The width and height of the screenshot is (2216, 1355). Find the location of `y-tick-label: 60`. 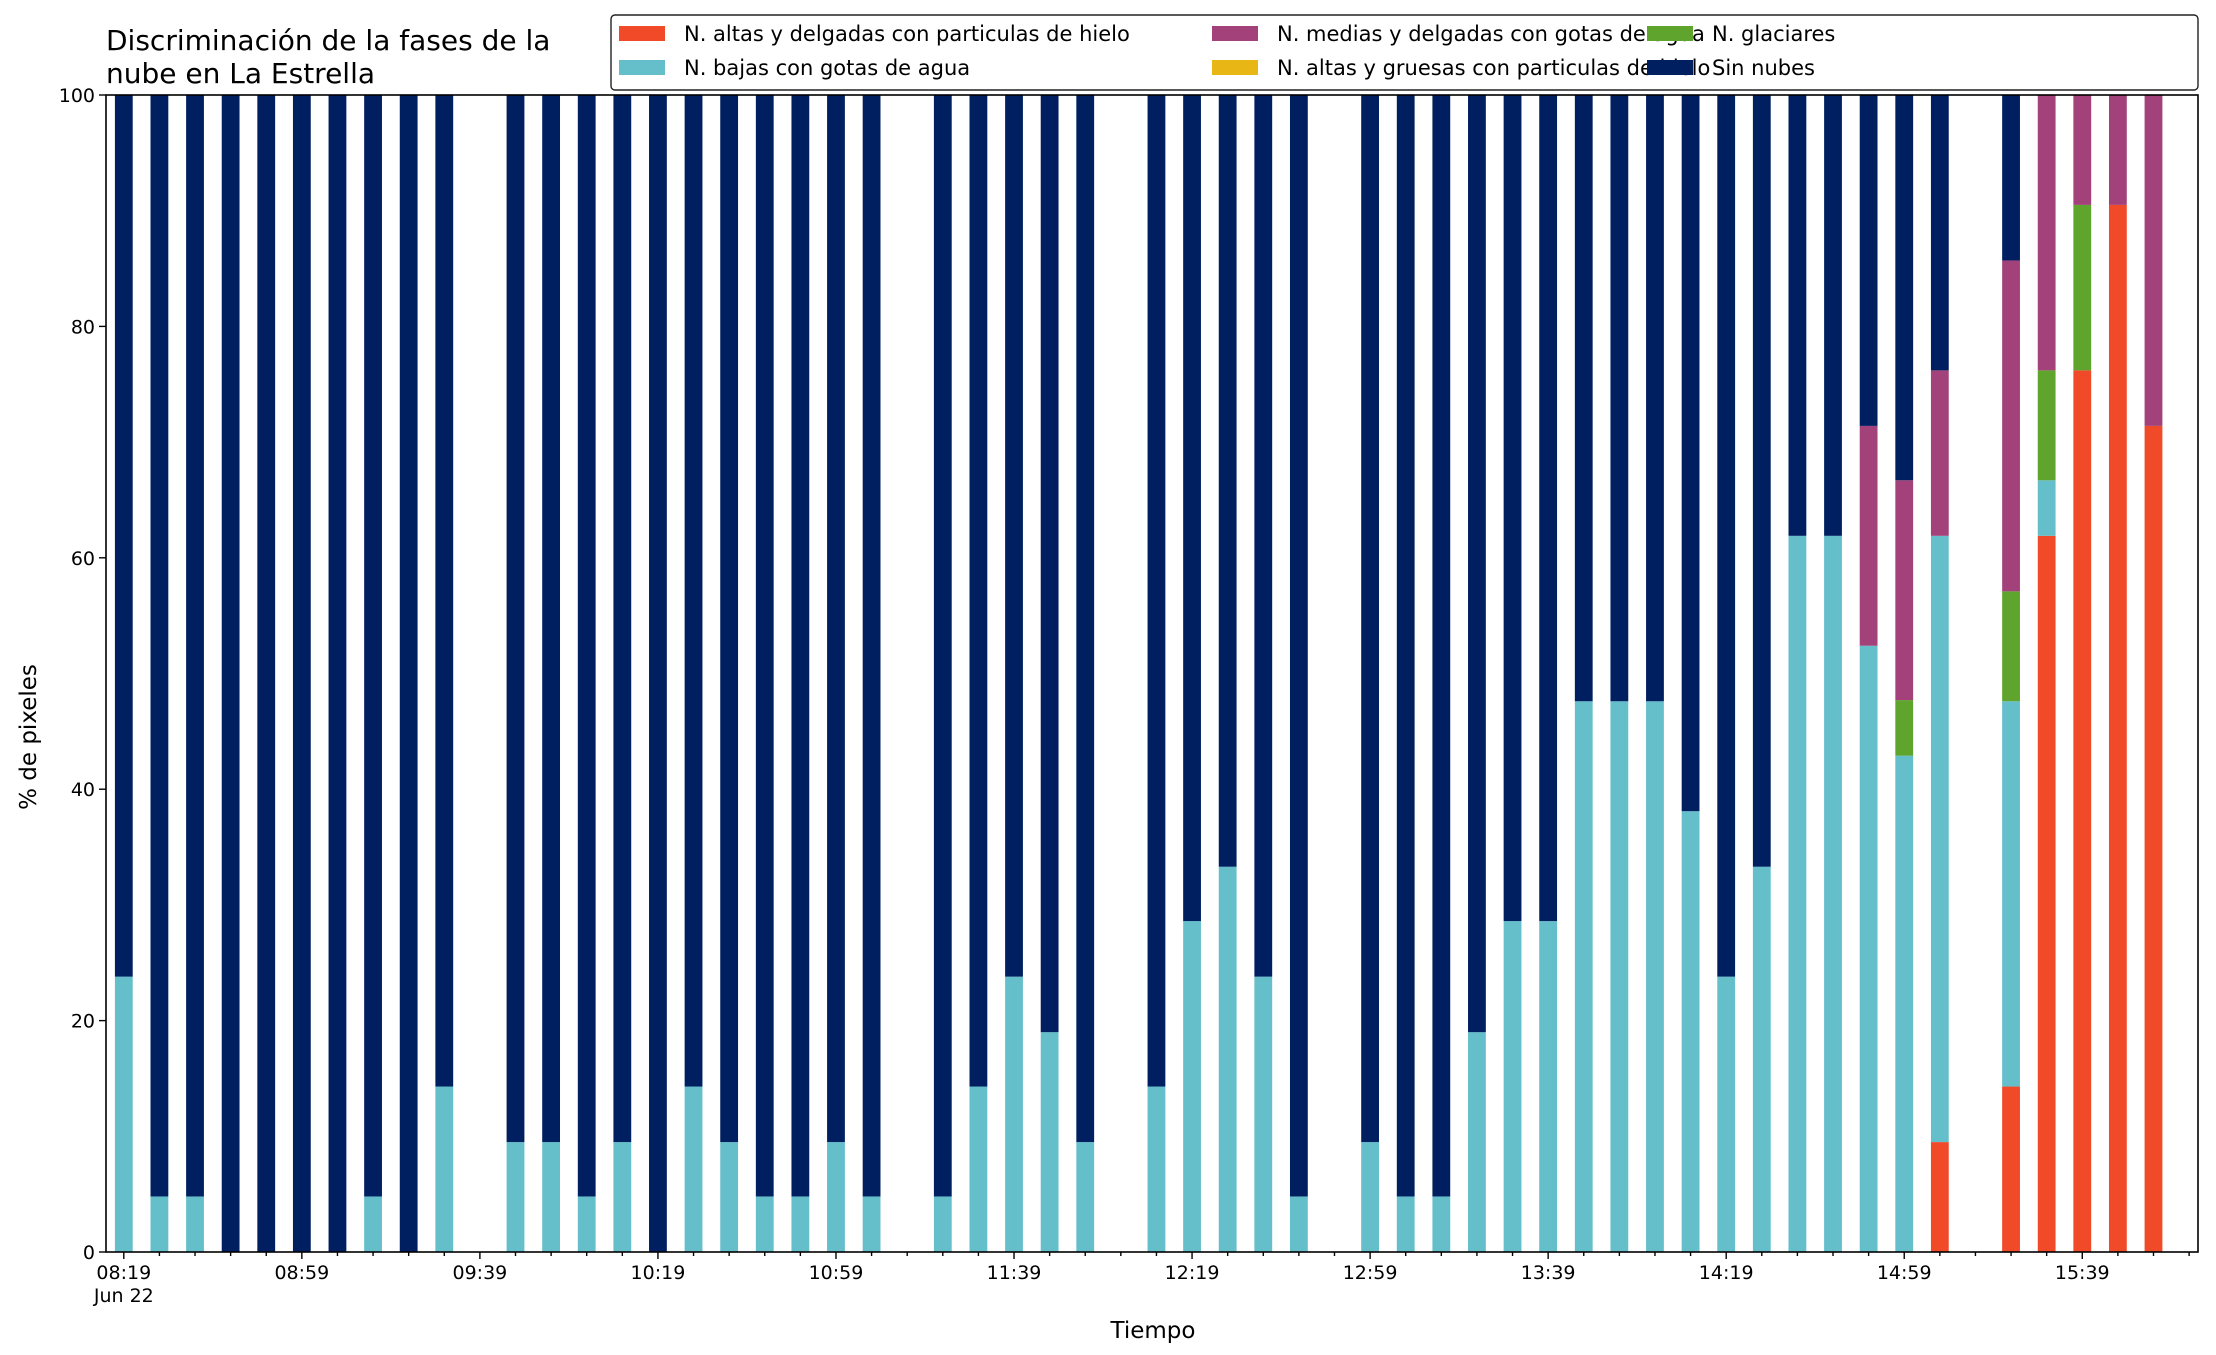

y-tick-label: 60 is located at coordinates (83, 559).